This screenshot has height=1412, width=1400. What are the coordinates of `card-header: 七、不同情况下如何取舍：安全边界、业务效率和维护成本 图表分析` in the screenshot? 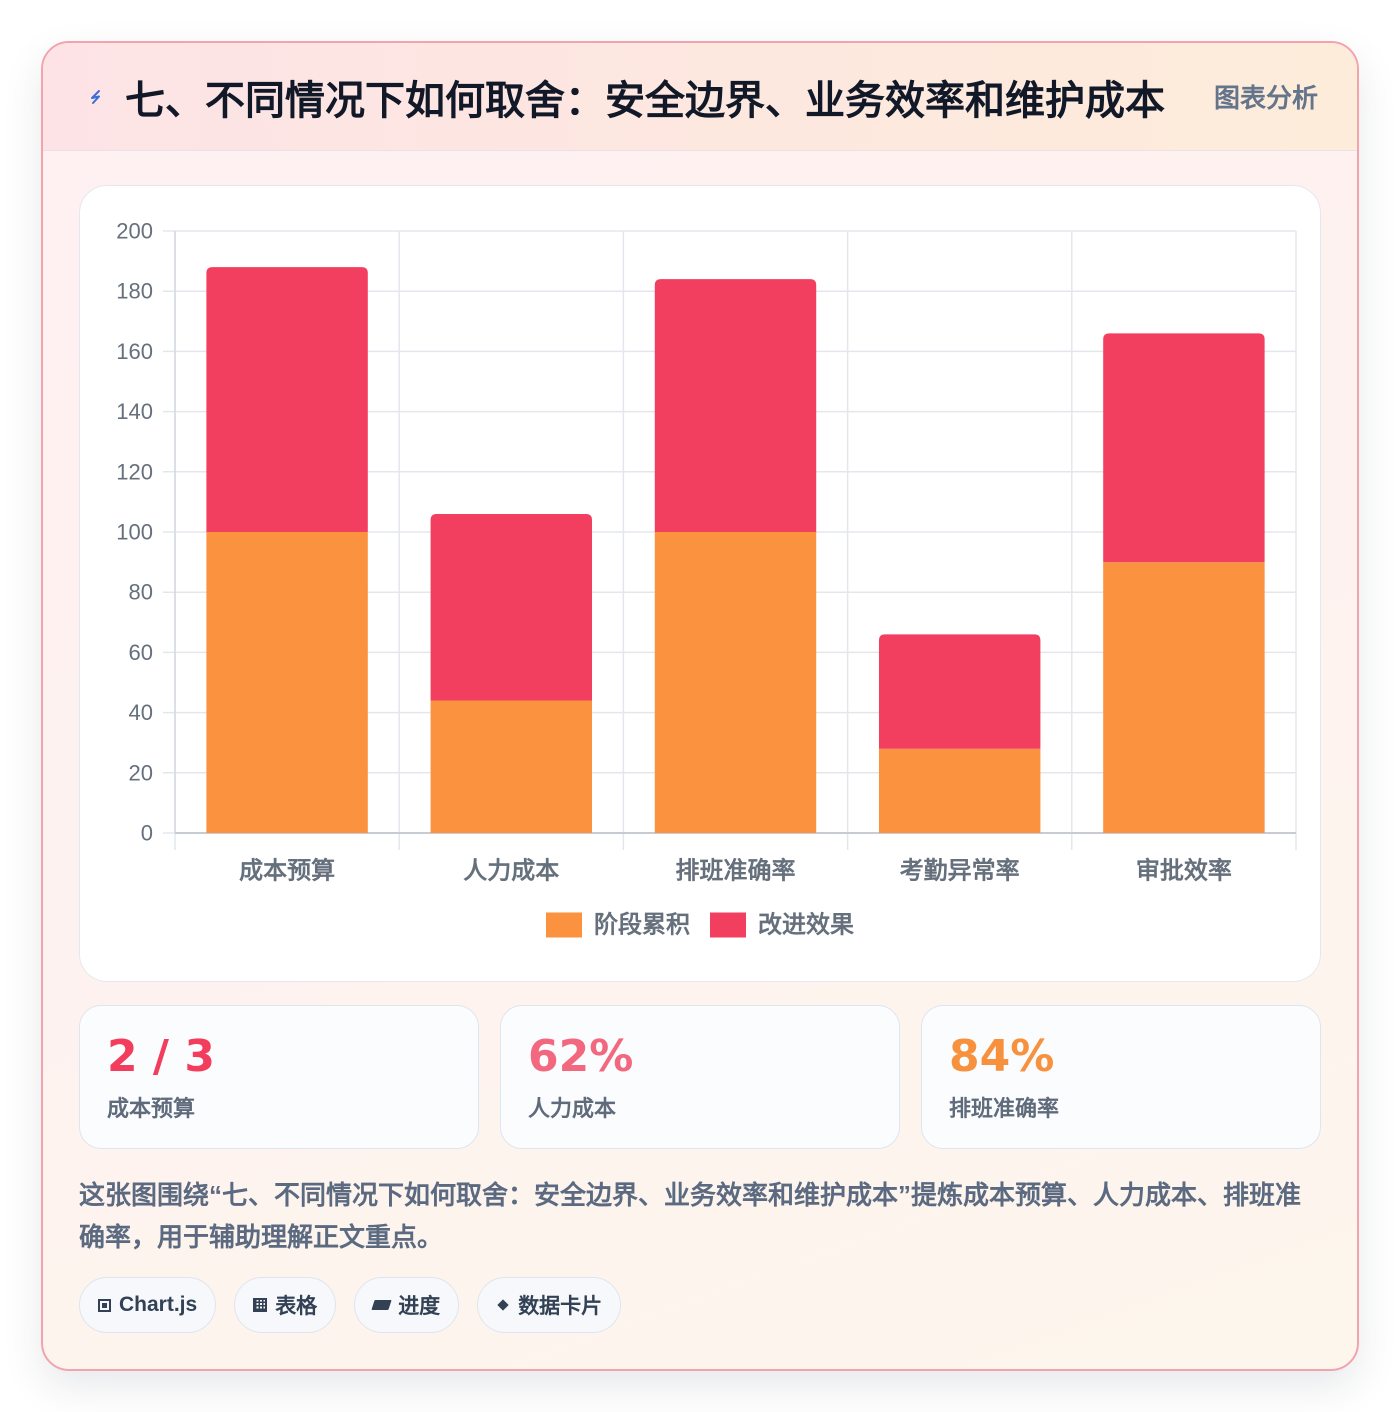 It's located at (700, 97).